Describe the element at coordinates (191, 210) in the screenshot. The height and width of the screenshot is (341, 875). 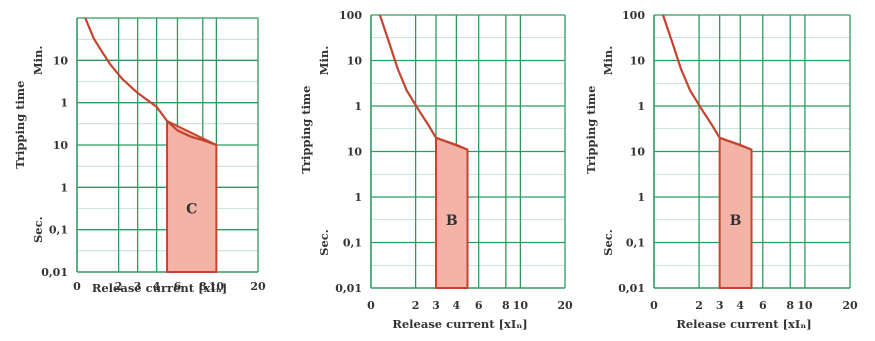
I see `region-label-text: C` at that location.